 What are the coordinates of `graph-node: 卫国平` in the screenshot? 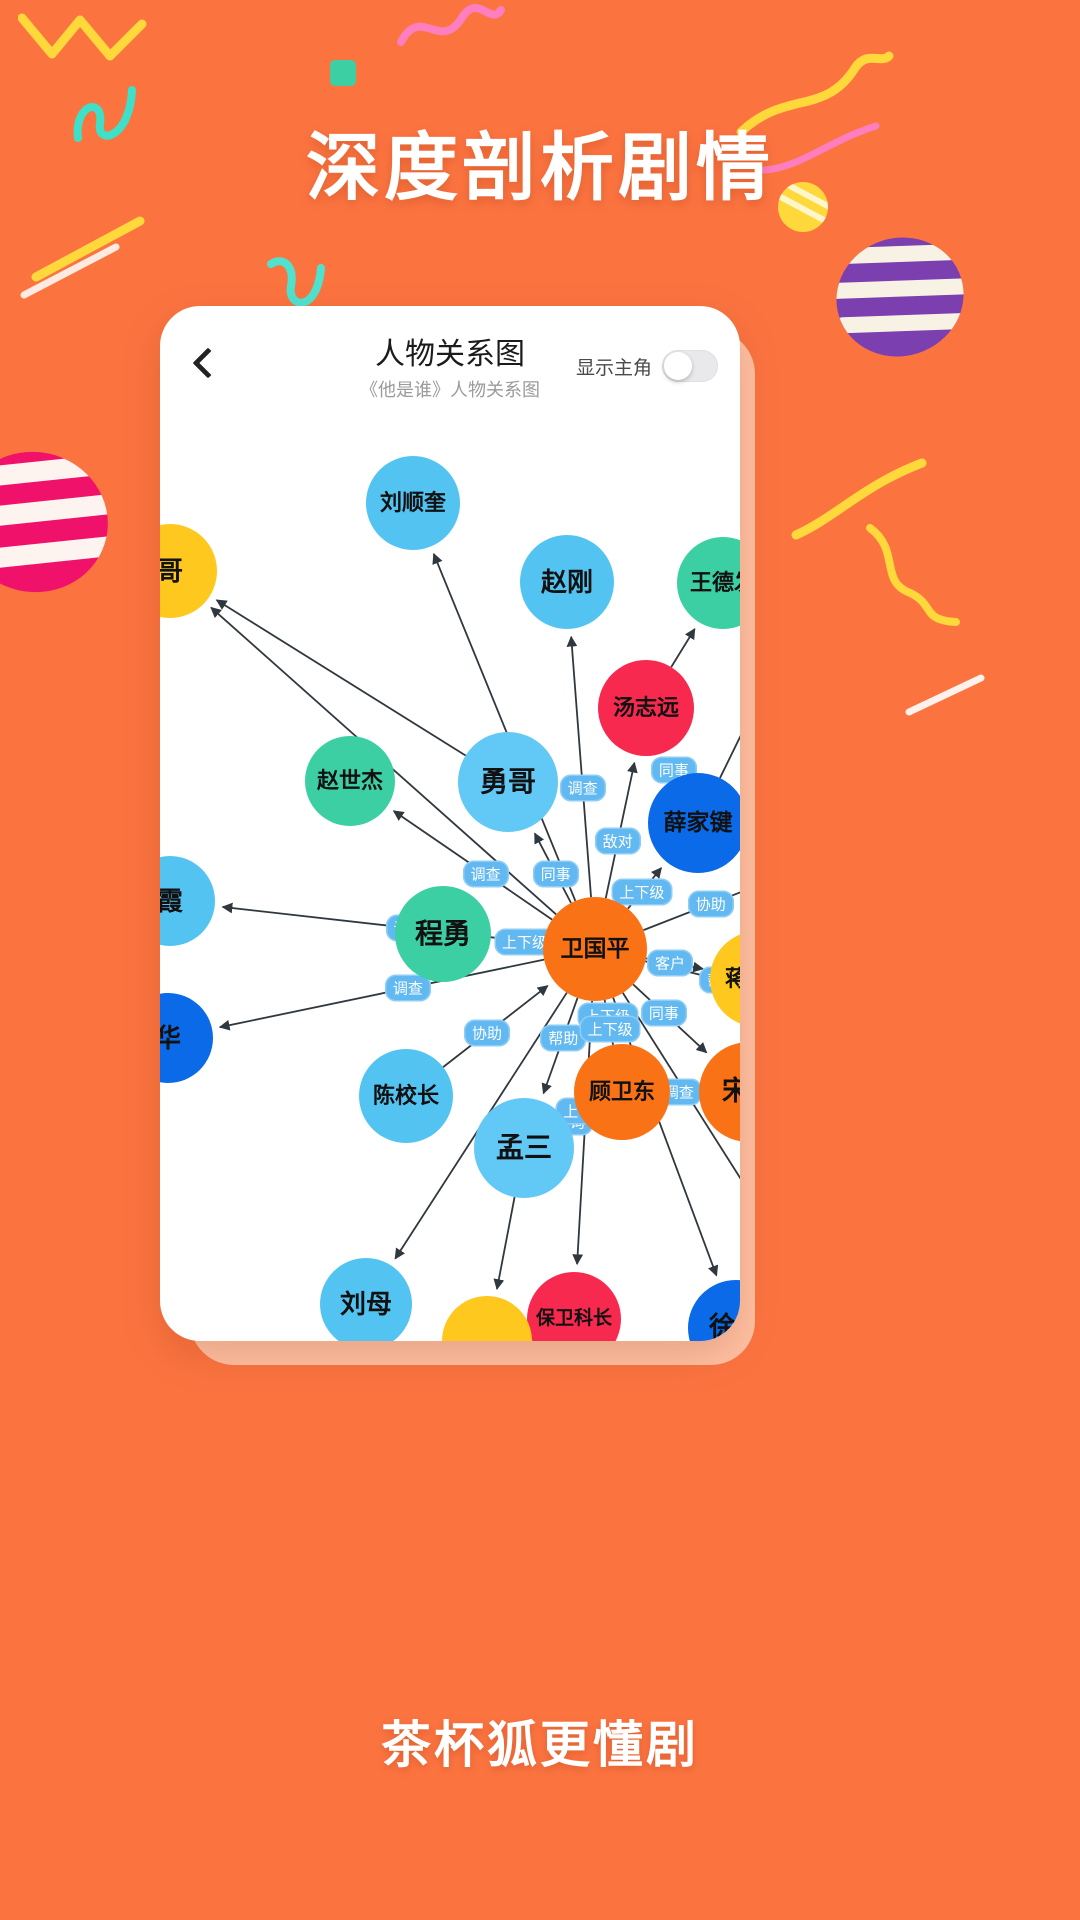 It's located at (595, 949).